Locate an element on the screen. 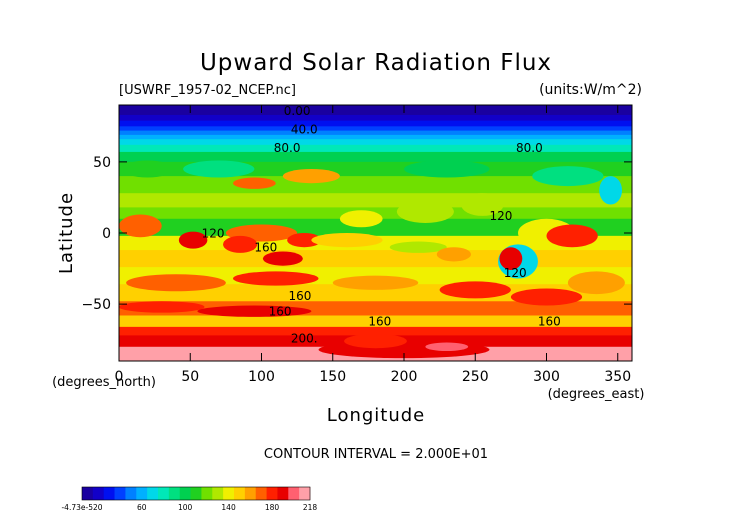  x-tick-label: 350 is located at coordinates (617, 377).